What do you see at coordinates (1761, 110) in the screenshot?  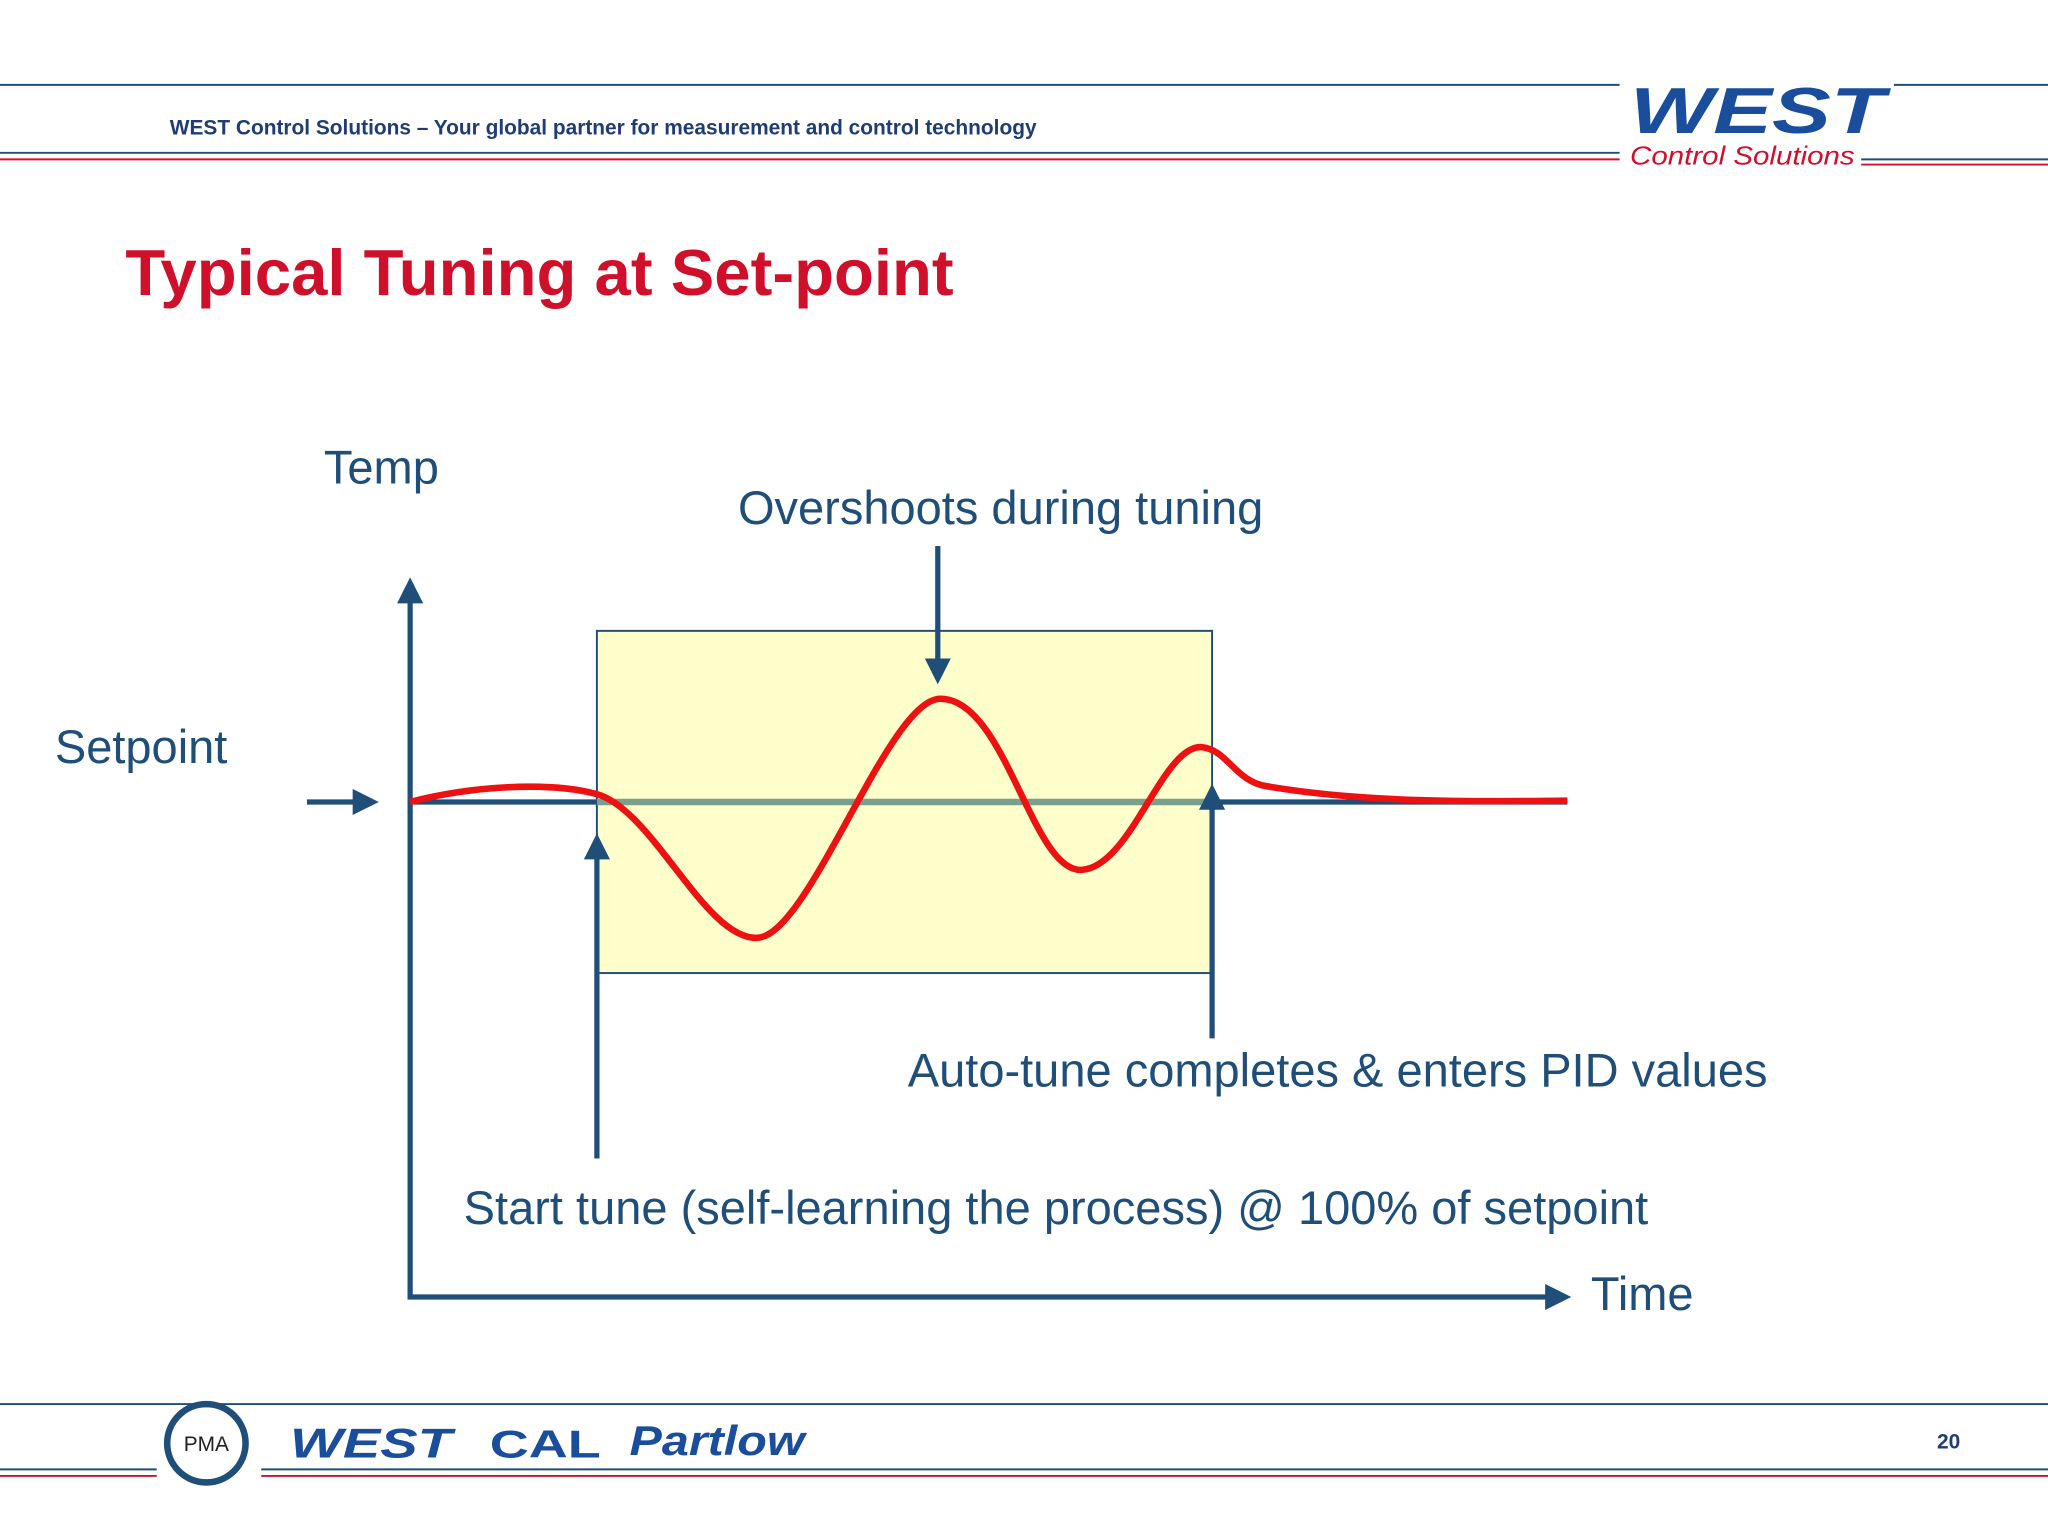 I see `logo: WEST` at bounding box center [1761, 110].